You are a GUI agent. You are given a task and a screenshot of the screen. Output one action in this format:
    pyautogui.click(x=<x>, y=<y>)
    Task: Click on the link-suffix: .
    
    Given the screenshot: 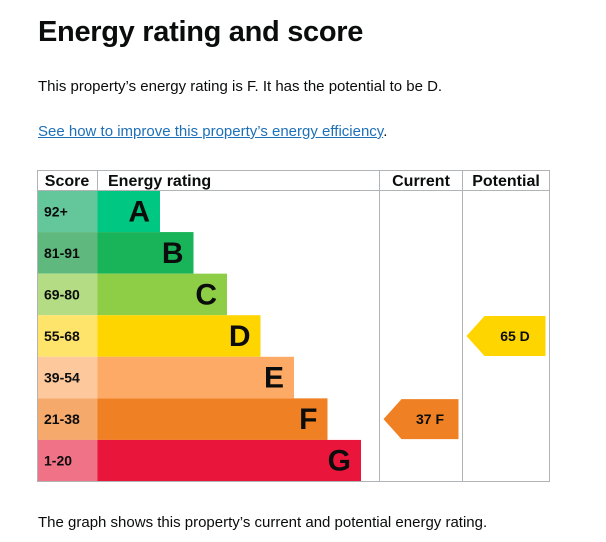 What is the action you would take?
    pyautogui.click(x=385, y=131)
    